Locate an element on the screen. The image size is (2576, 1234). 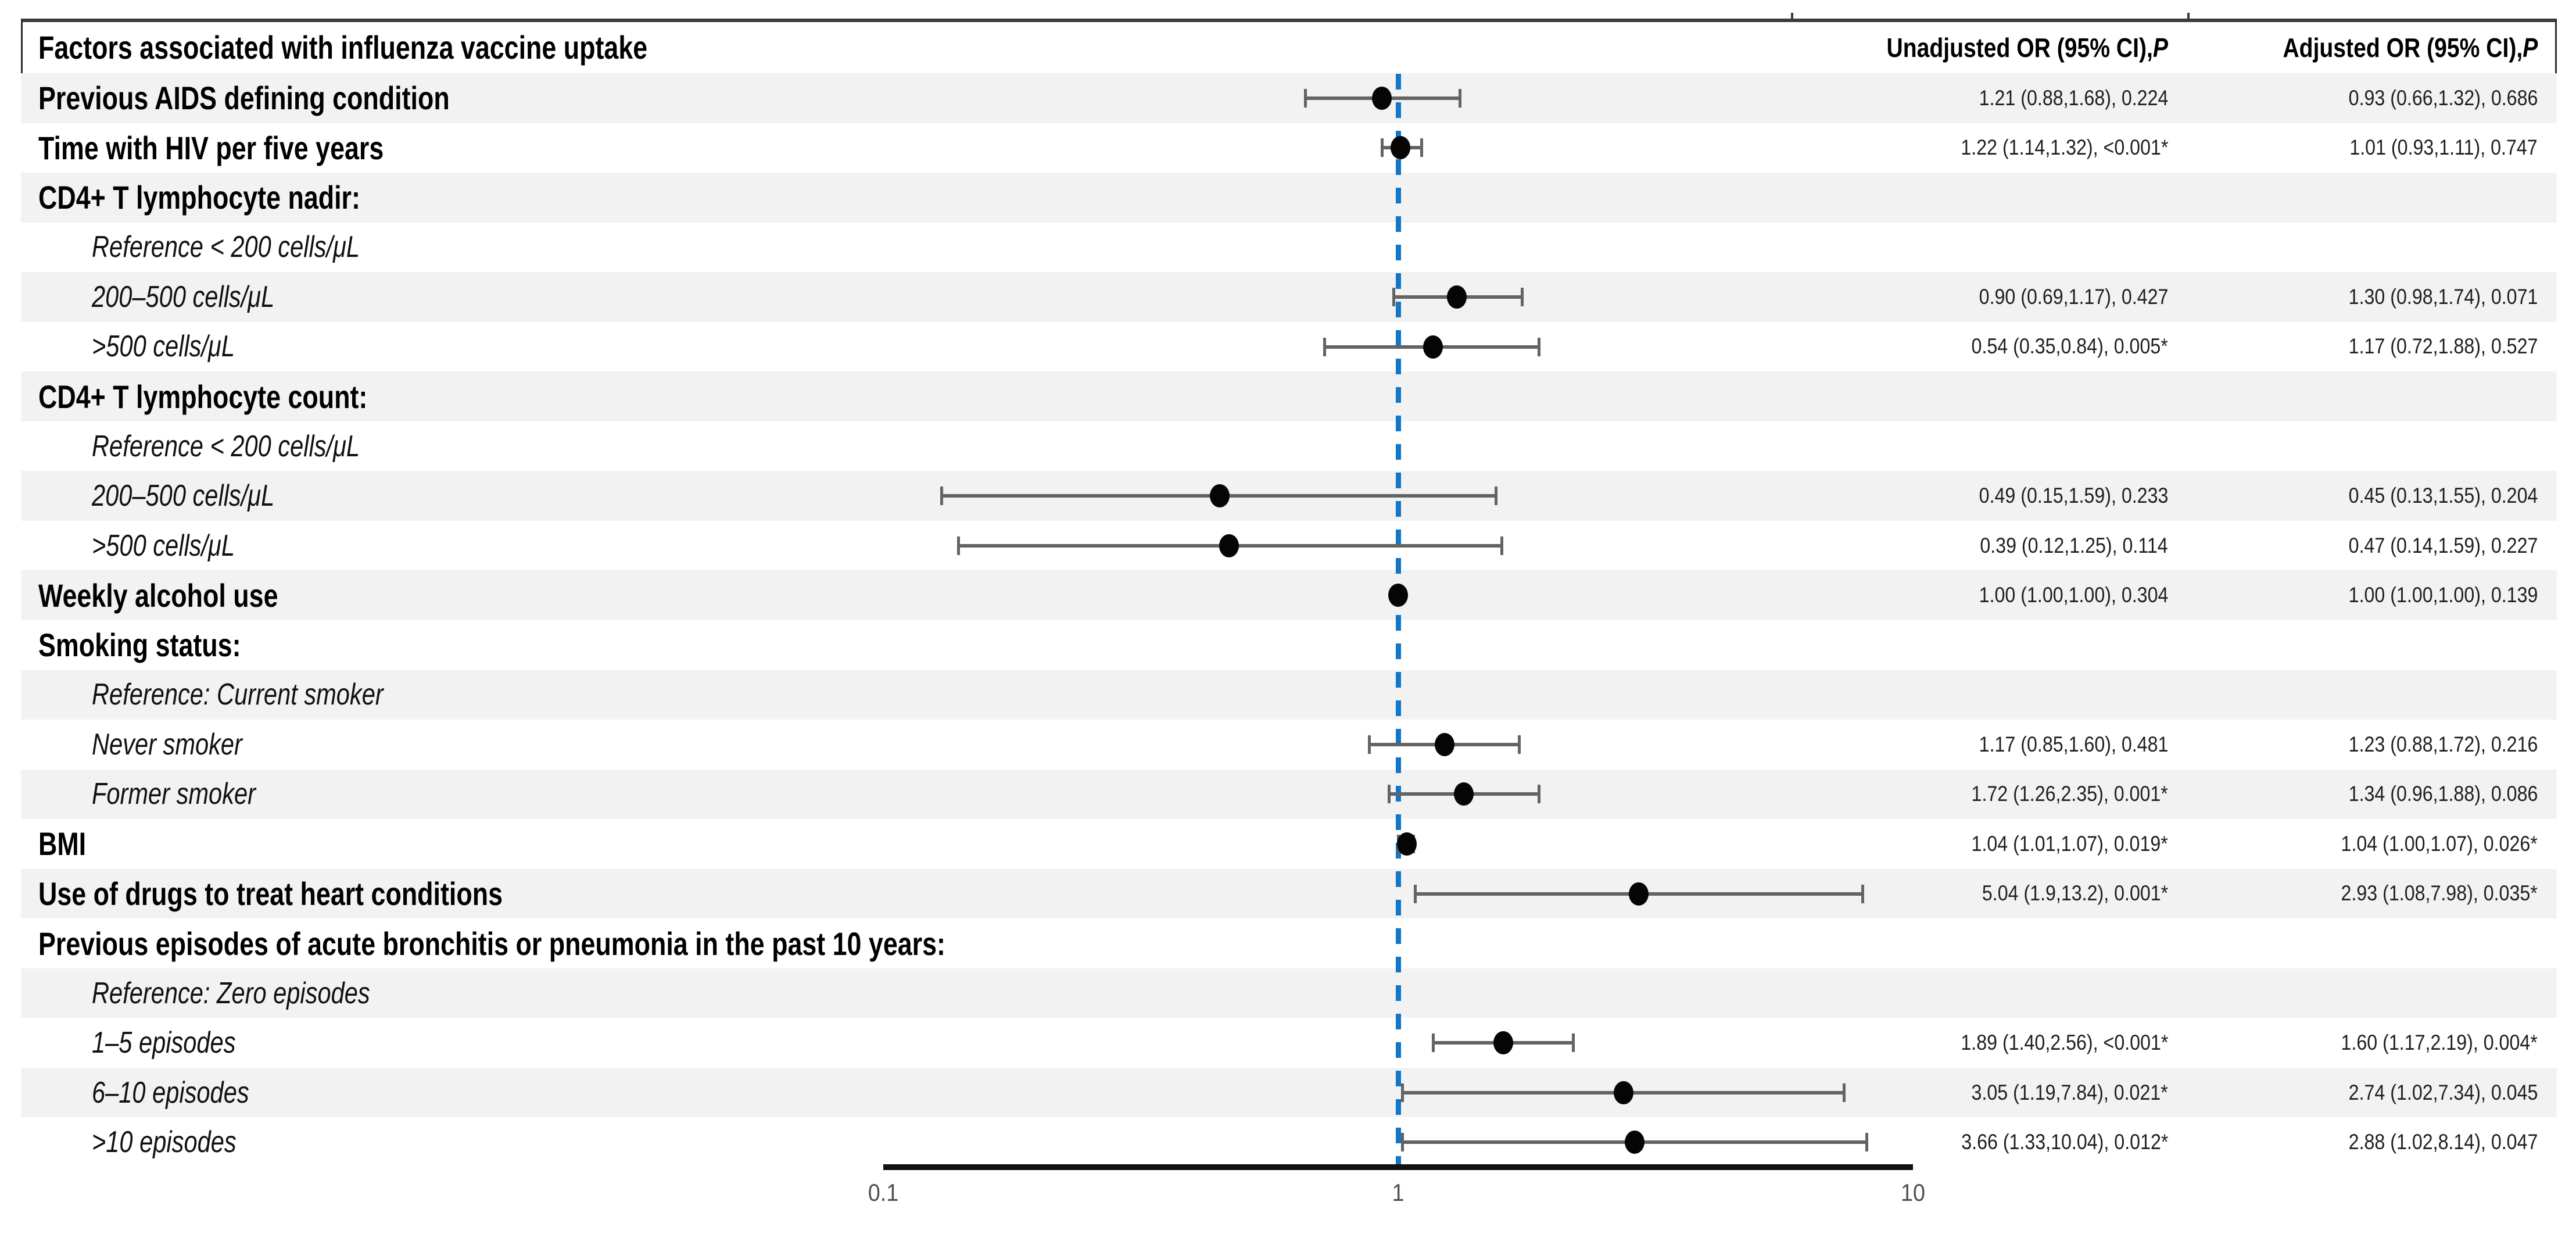
row-label: Use of drugs to treat heart conditions is located at coordinates (270, 894).